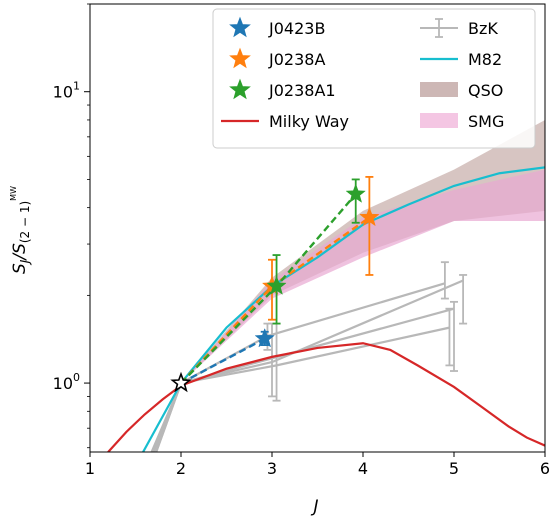 The width and height of the screenshot is (550, 518). What do you see at coordinates (25, 262) in the screenshot?
I see `ylabel-sub-main: J` at bounding box center [25, 262].